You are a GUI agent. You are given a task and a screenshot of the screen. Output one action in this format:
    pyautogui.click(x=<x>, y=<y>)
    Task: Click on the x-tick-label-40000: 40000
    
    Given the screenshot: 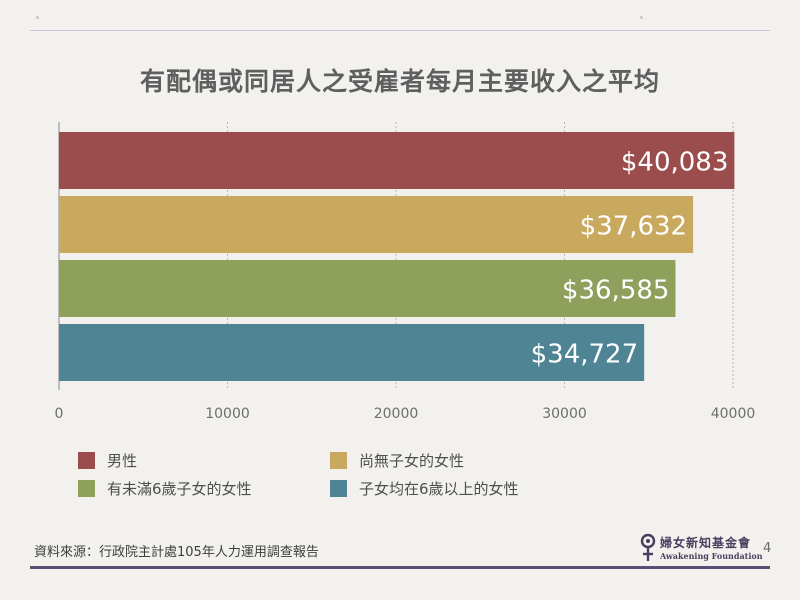 What is the action you would take?
    pyautogui.click(x=733, y=414)
    